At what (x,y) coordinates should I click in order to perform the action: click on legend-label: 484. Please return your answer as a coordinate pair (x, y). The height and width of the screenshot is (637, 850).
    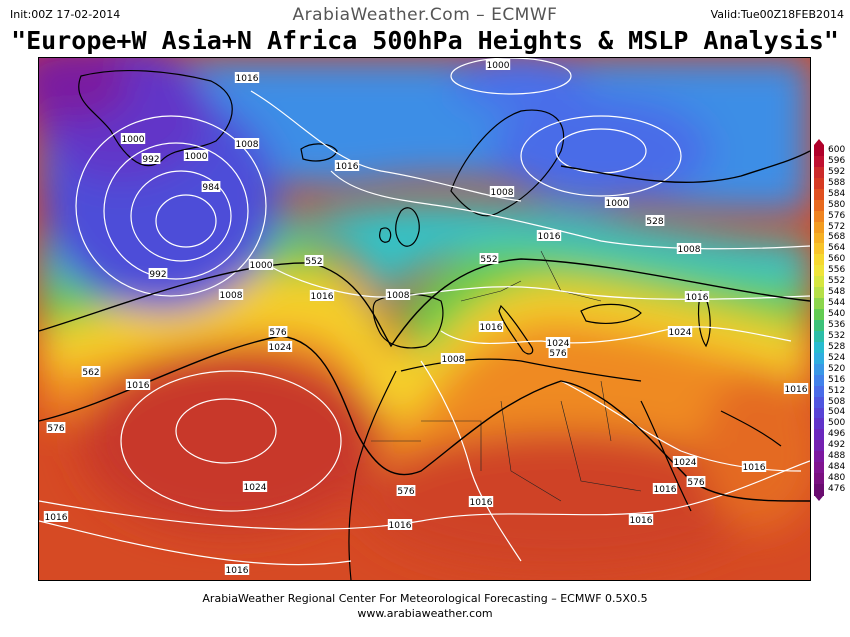
    Looking at the image, I should click on (837, 467).